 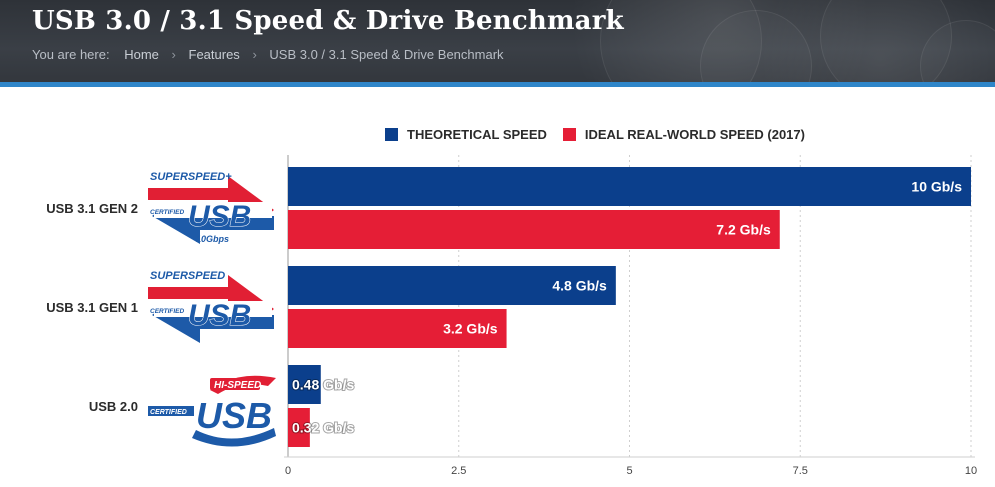 I want to click on bar-value-label: 10 Gb/s, so click(x=936, y=187).